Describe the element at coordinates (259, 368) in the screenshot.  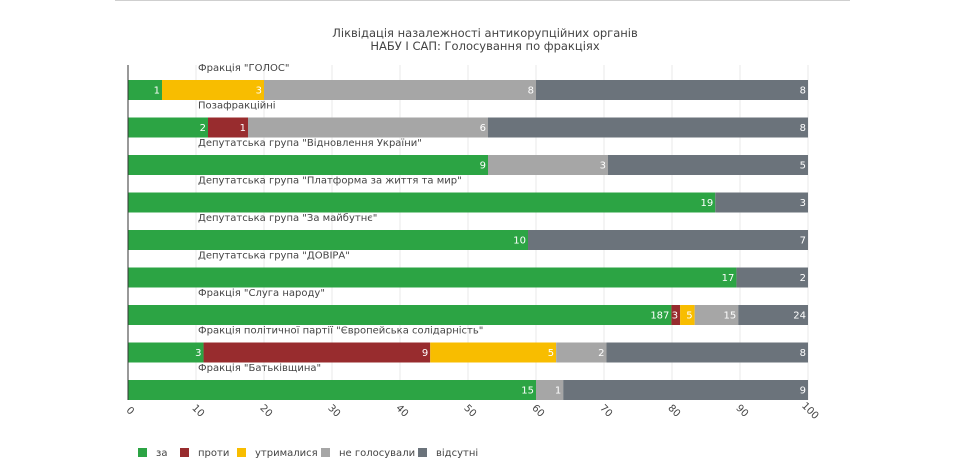
I see `category-label: Фракція "Батьківщина"` at that location.